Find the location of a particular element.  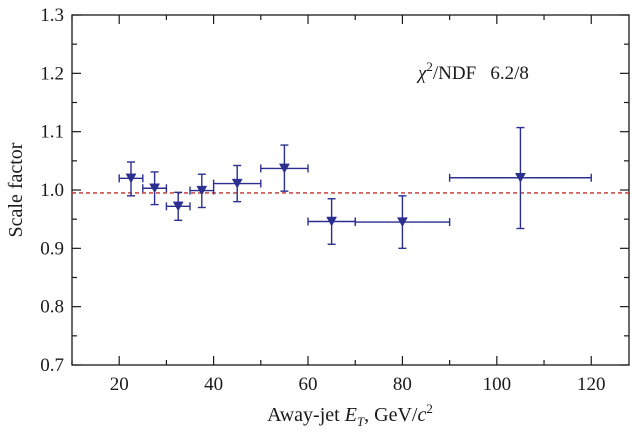

annotation-chi-sup: 2 is located at coordinates (429, 66).